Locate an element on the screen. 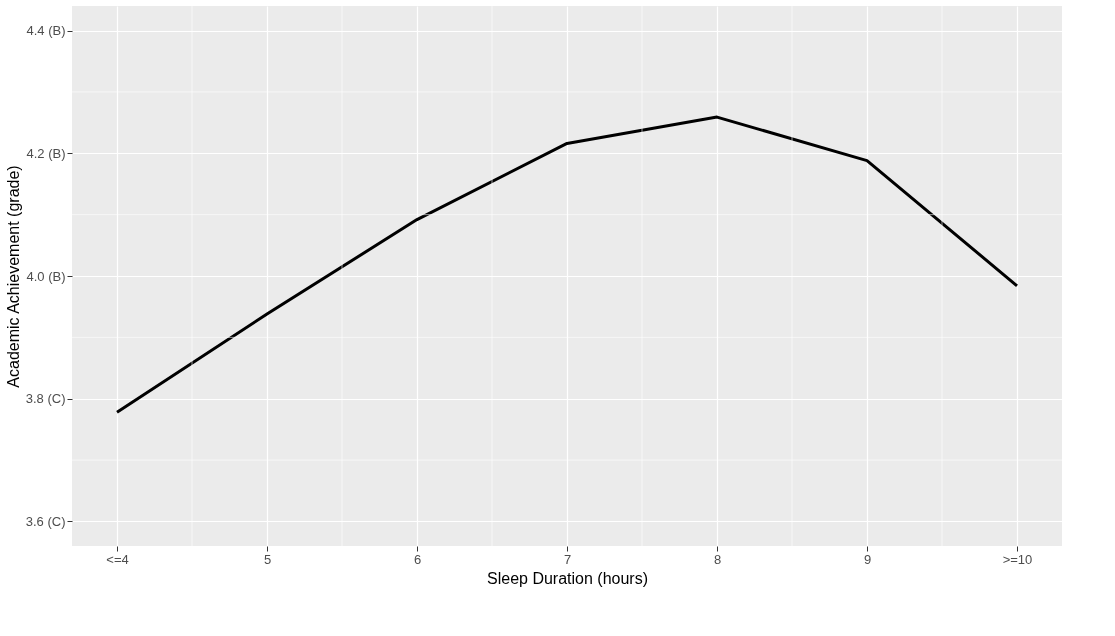 The image size is (1115, 636). y-tick-label: 4.2 (B) is located at coordinates (46, 153).